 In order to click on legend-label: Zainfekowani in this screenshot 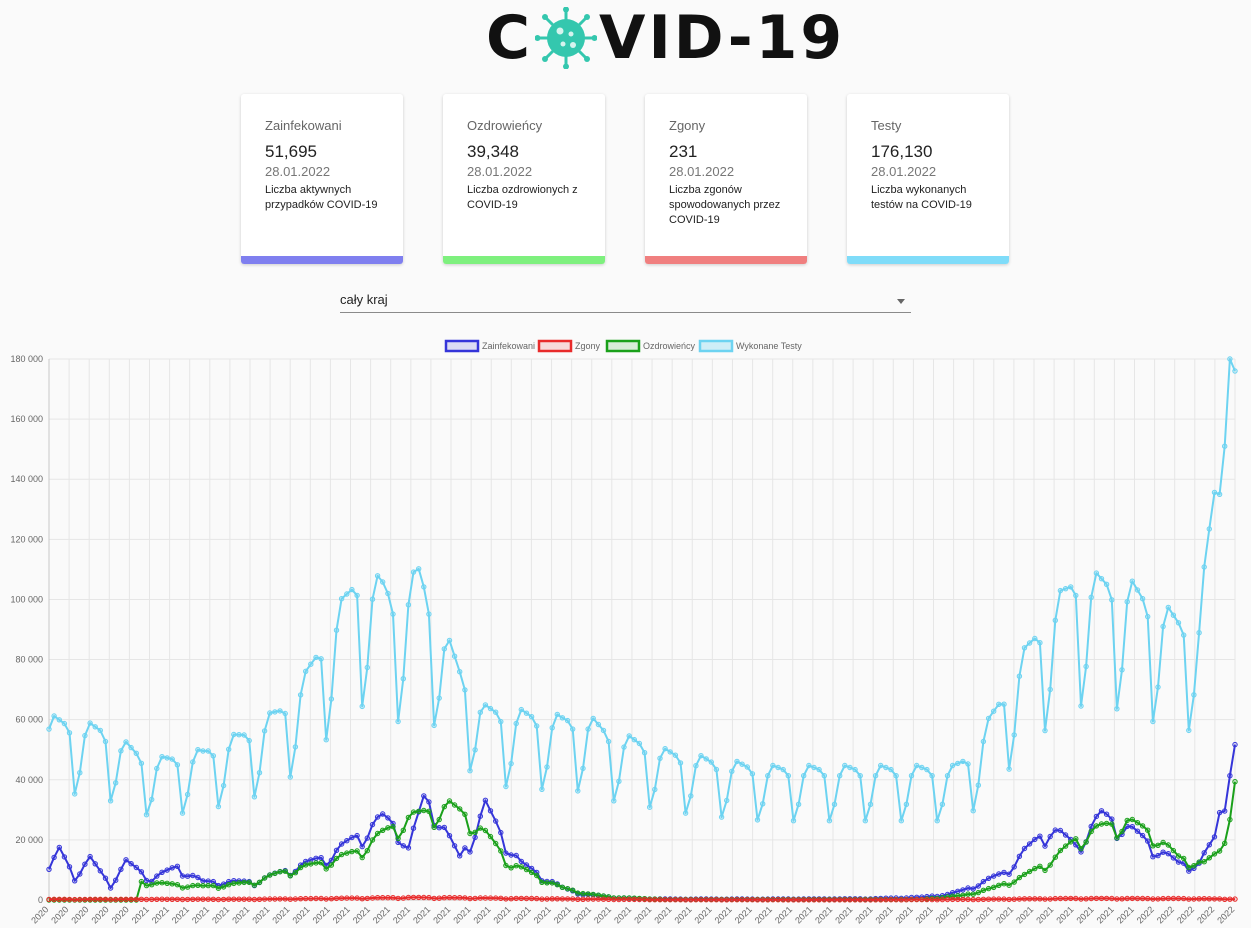, I will do `click(508, 346)`.